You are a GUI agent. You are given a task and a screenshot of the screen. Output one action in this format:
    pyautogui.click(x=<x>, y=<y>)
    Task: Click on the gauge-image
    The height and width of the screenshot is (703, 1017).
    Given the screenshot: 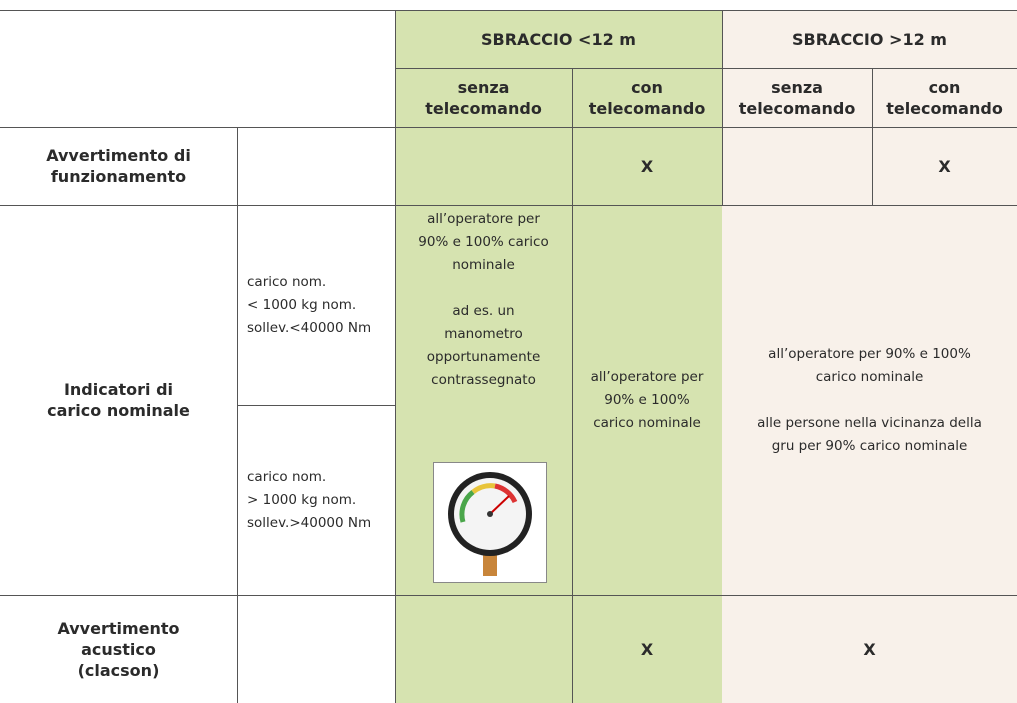 What is the action you would take?
    pyautogui.click(x=490, y=522)
    